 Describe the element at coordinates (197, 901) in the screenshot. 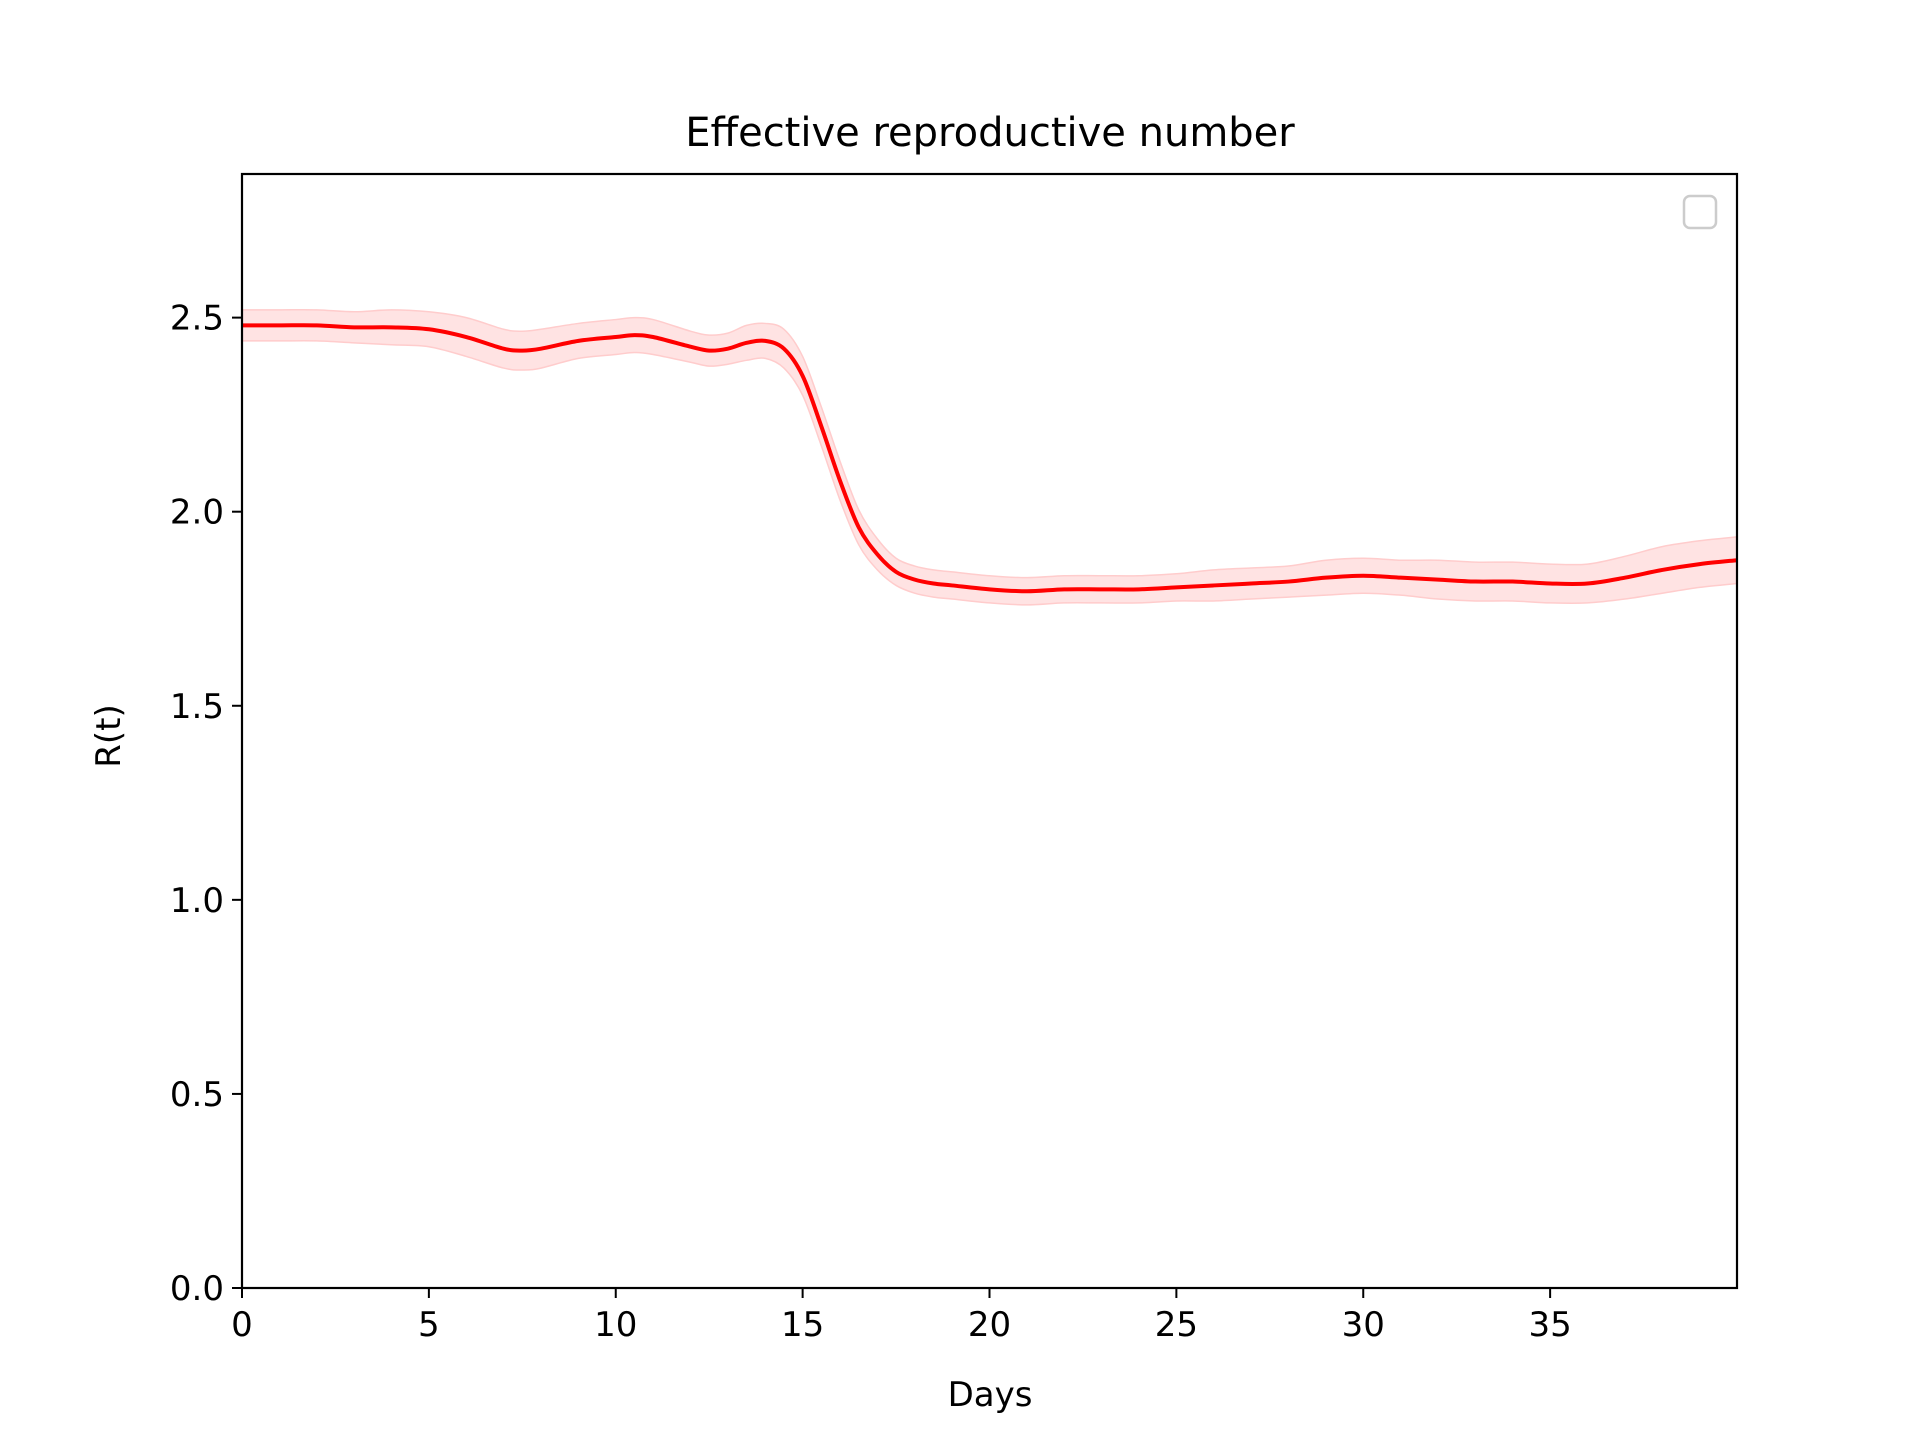

I see `y-tick-label: 1.0` at that location.